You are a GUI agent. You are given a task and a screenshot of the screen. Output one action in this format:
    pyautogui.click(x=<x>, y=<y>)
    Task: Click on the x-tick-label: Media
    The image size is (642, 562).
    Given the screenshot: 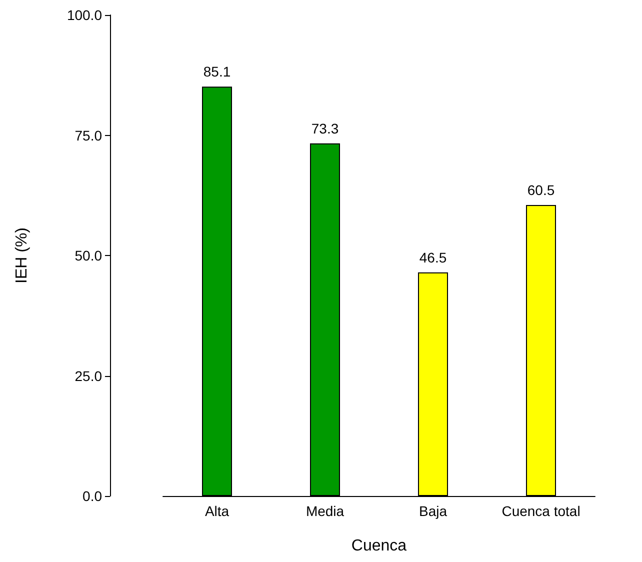 What is the action you would take?
    pyautogui.click(x=325, y=511)
    